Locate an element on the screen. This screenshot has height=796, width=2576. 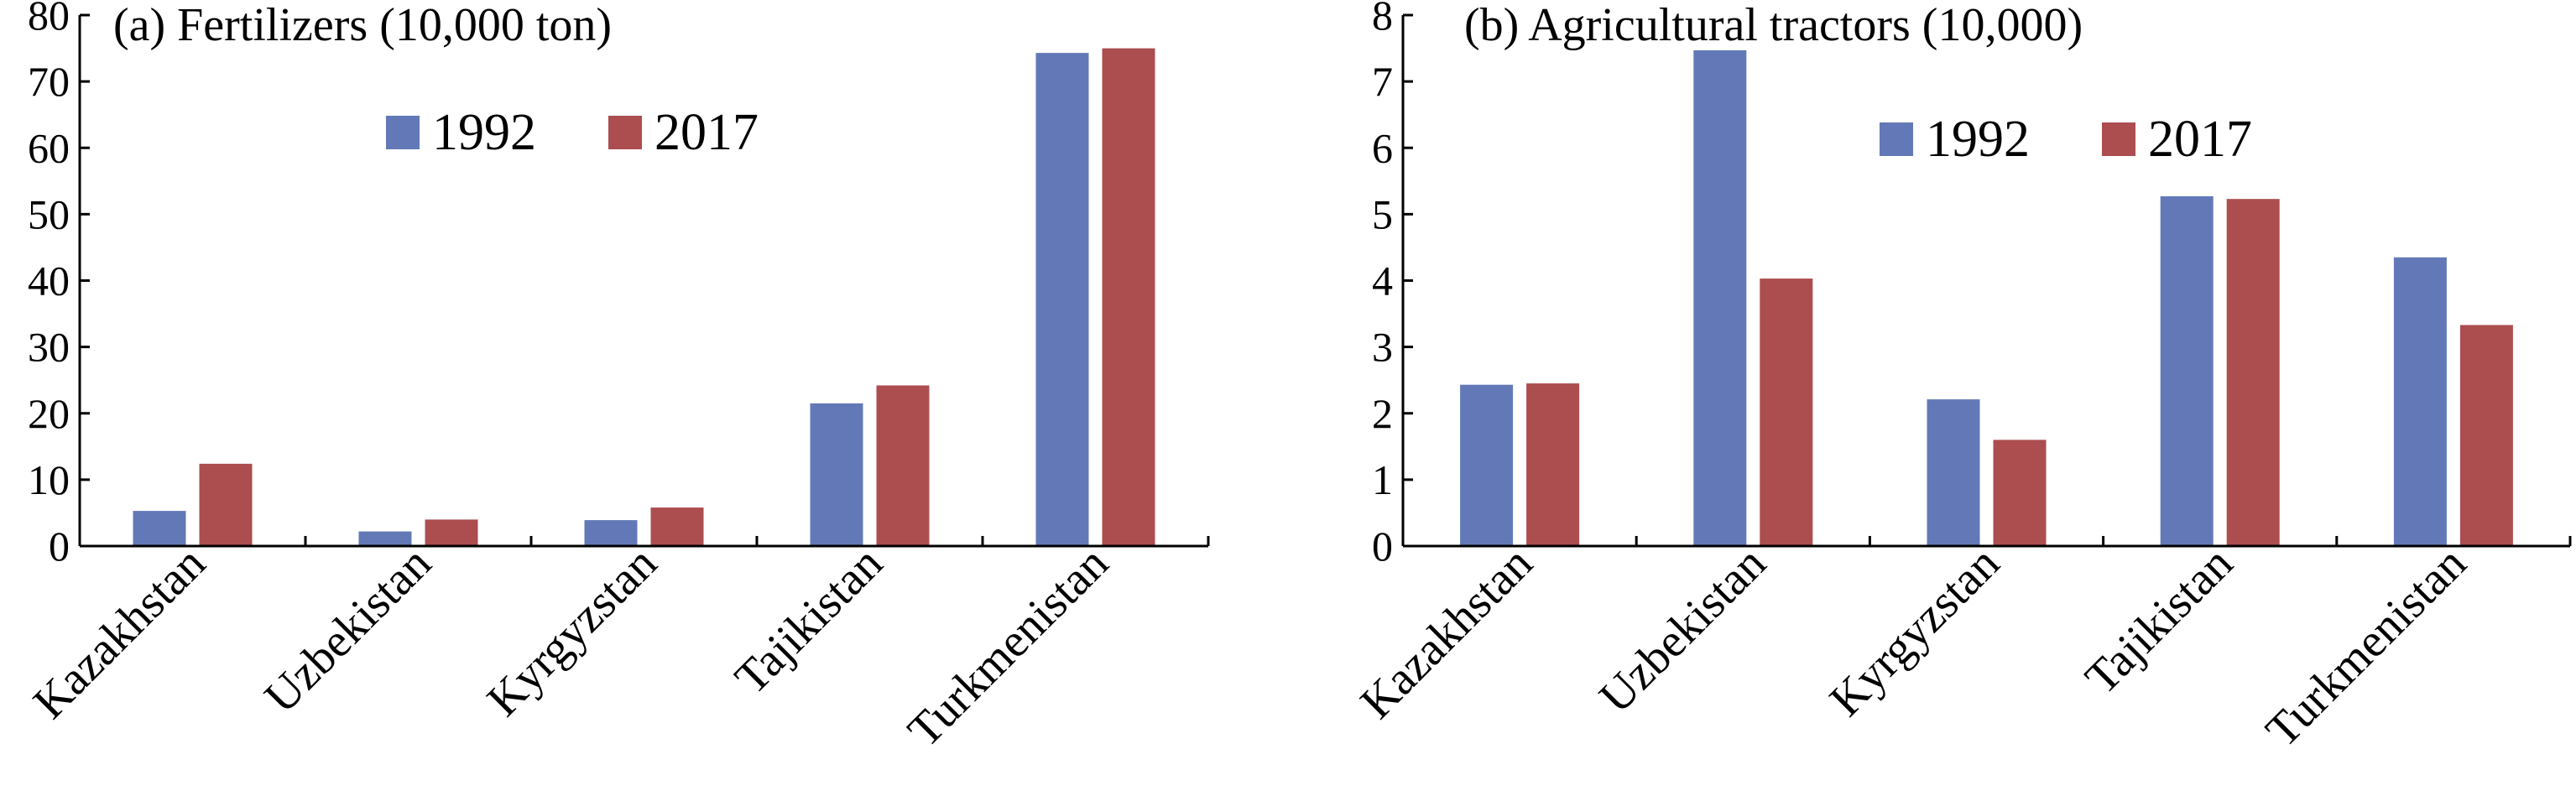
y-tick-label-b-1: 1 is located at coordinates (1382, 479).